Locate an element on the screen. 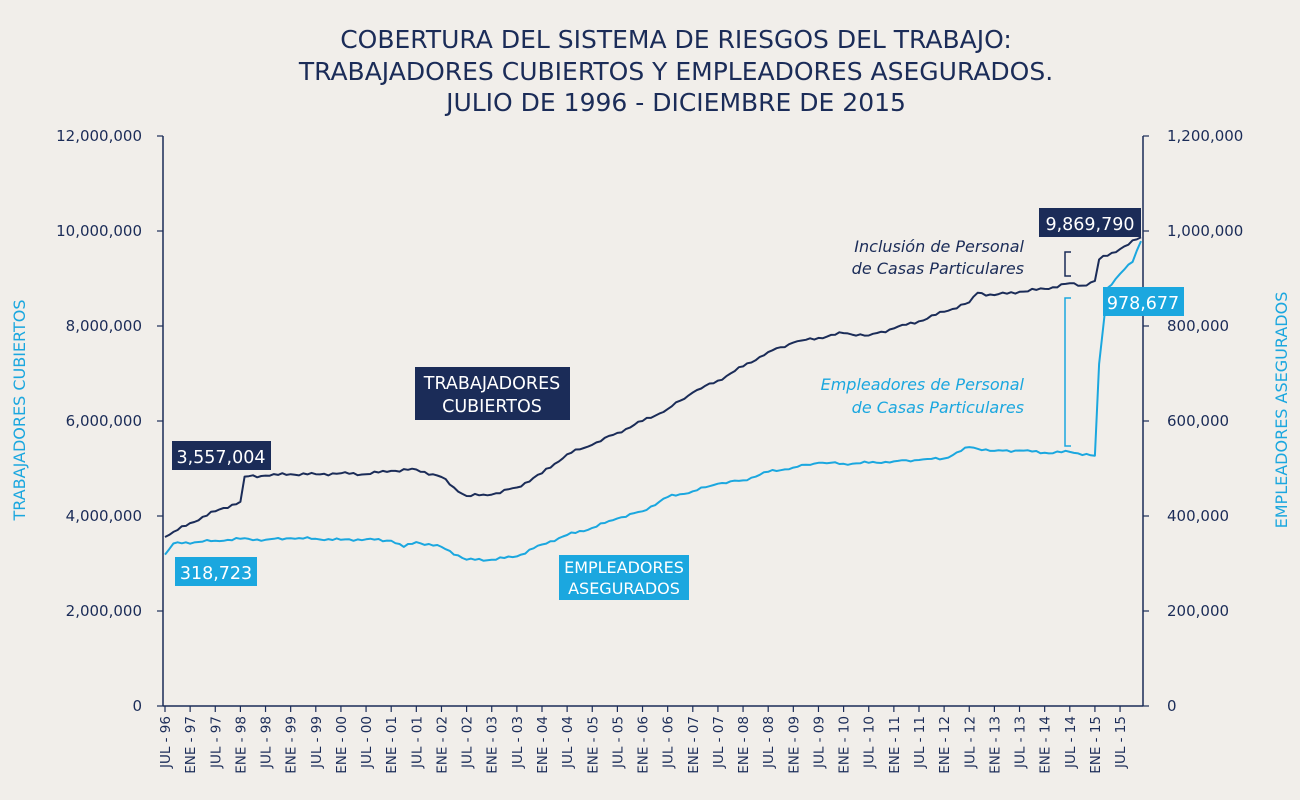 This screenshot has height=800, width=1300. y-tick-label-left: 6,000,000 is located at coordinates (104, 421).